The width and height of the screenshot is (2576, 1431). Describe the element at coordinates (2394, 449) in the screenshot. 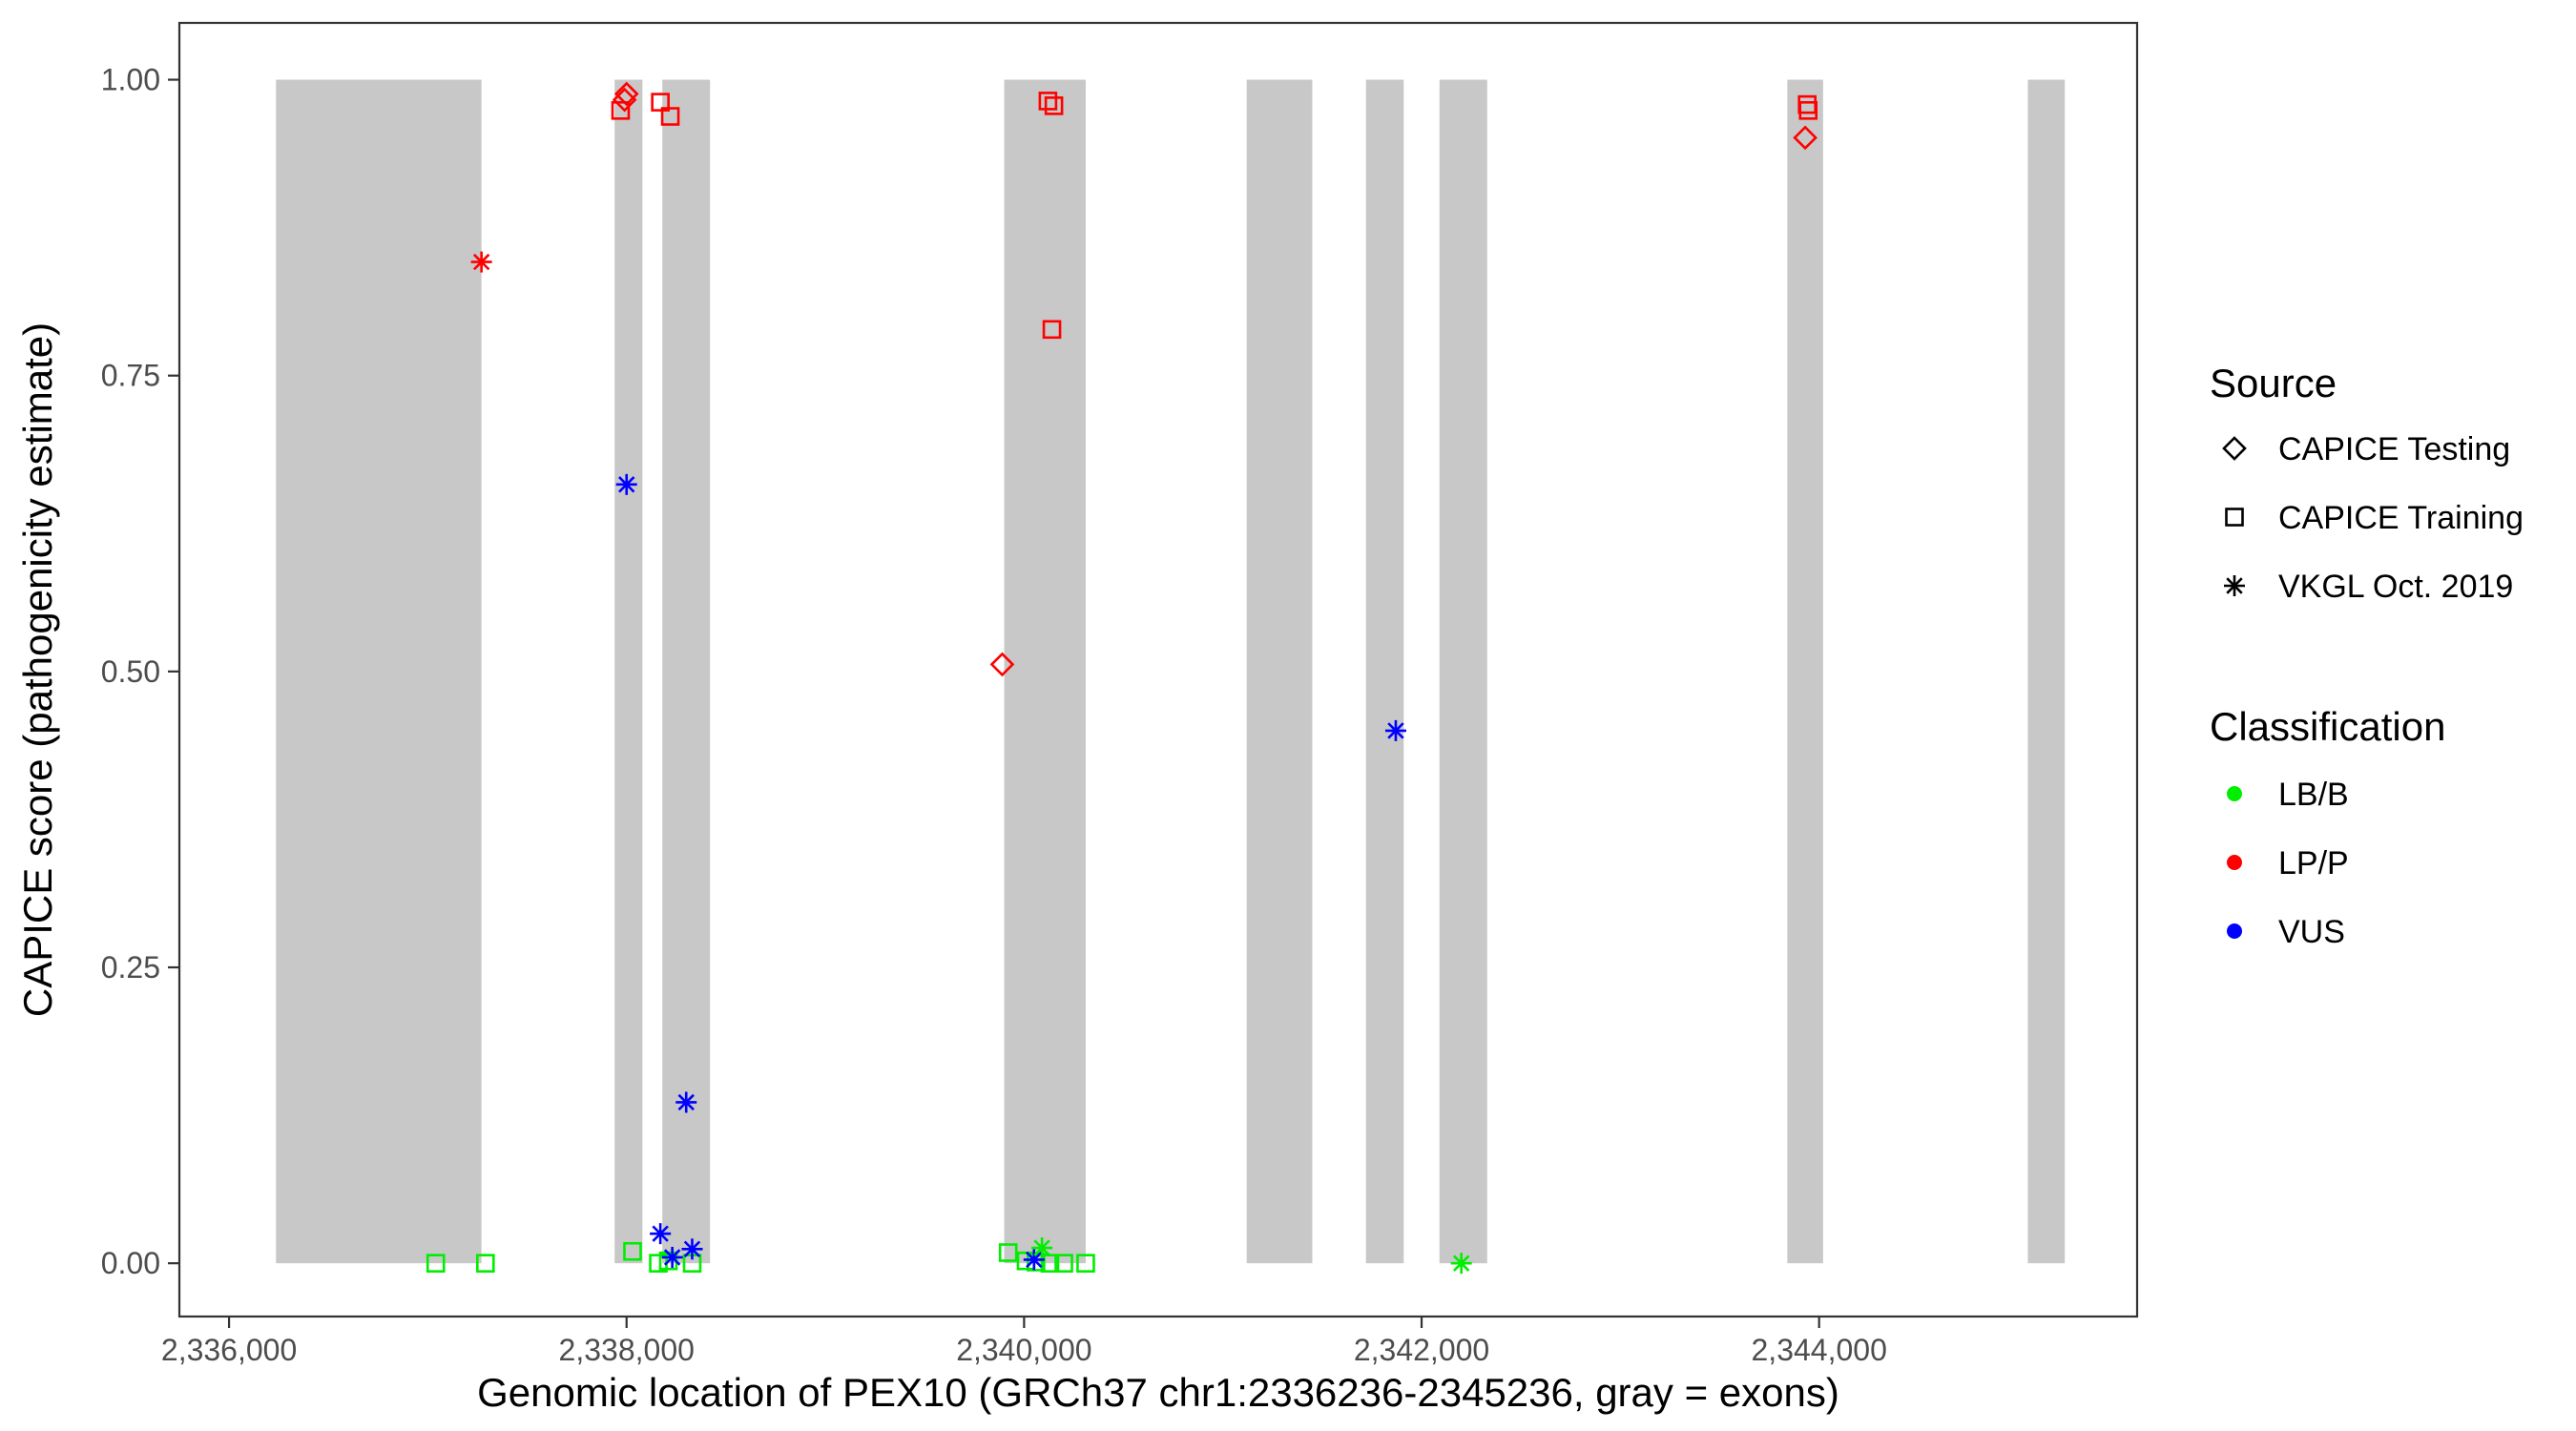

I see `legend-entry-label: CAPICE Testing` at that location.